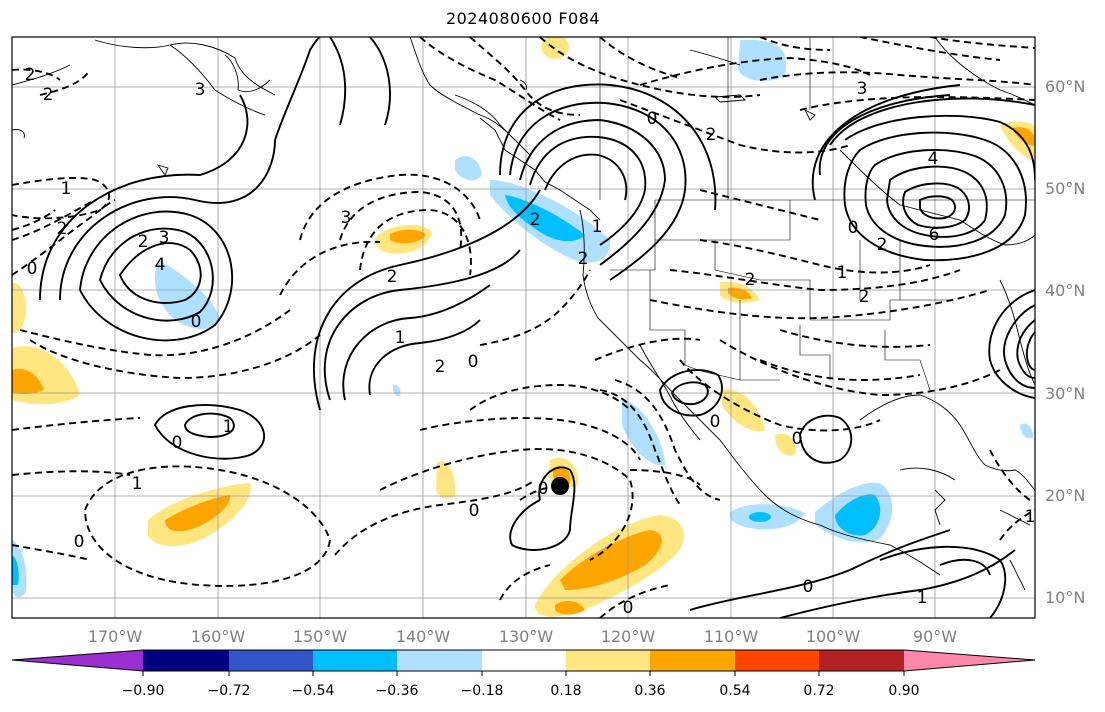 Image resolution: width=1105 pixels, height=712 pixels. Describe the element at coordinates (320, 636) in the screenshot. I see `lon-label-150w: 150°W` at that location.